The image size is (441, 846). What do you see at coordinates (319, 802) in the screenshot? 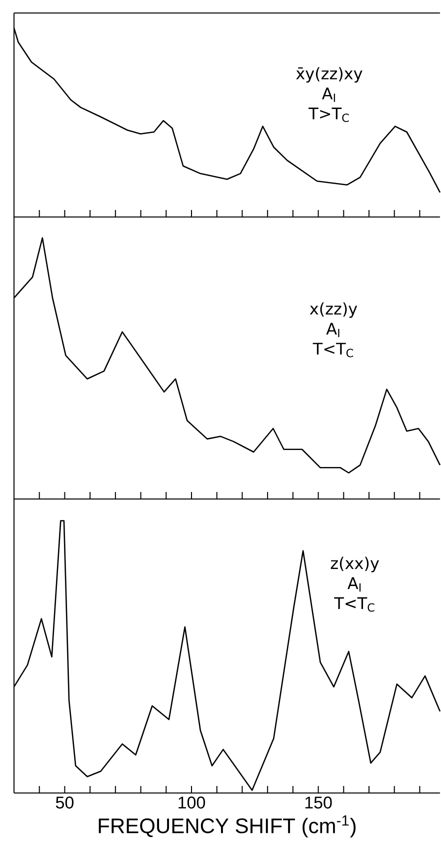
I see `x-tick-label: 150` at bounding box center [319, 802].